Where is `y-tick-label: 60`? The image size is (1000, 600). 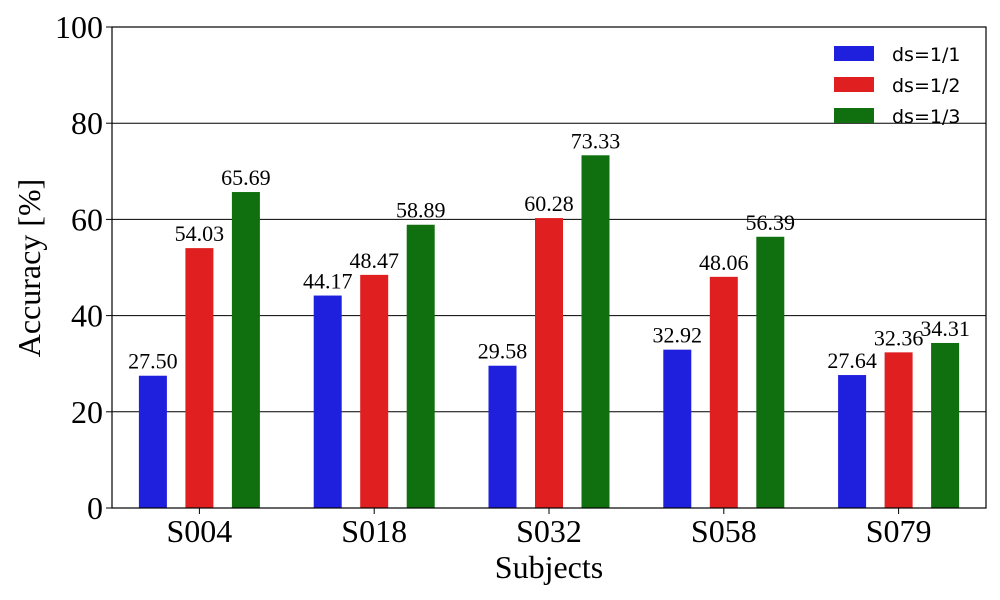 y-tick-label: 60 is located at coordinates (87, 219).